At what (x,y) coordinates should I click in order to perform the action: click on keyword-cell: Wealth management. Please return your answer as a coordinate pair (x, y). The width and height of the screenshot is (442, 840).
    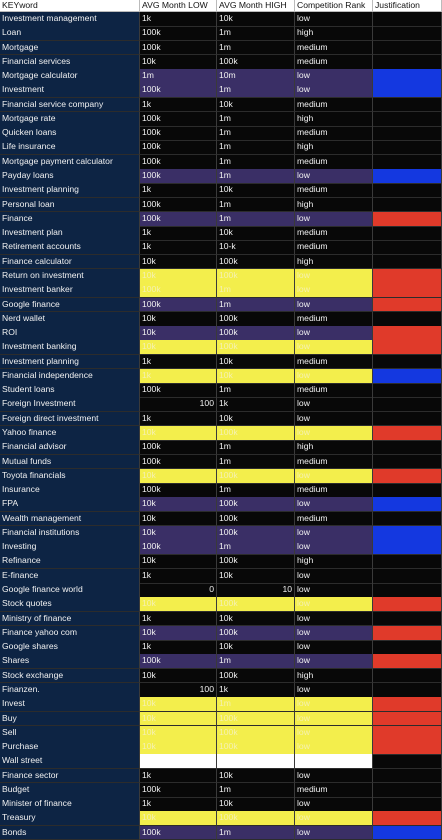
    Looking at the image, I should click on (70, 519).